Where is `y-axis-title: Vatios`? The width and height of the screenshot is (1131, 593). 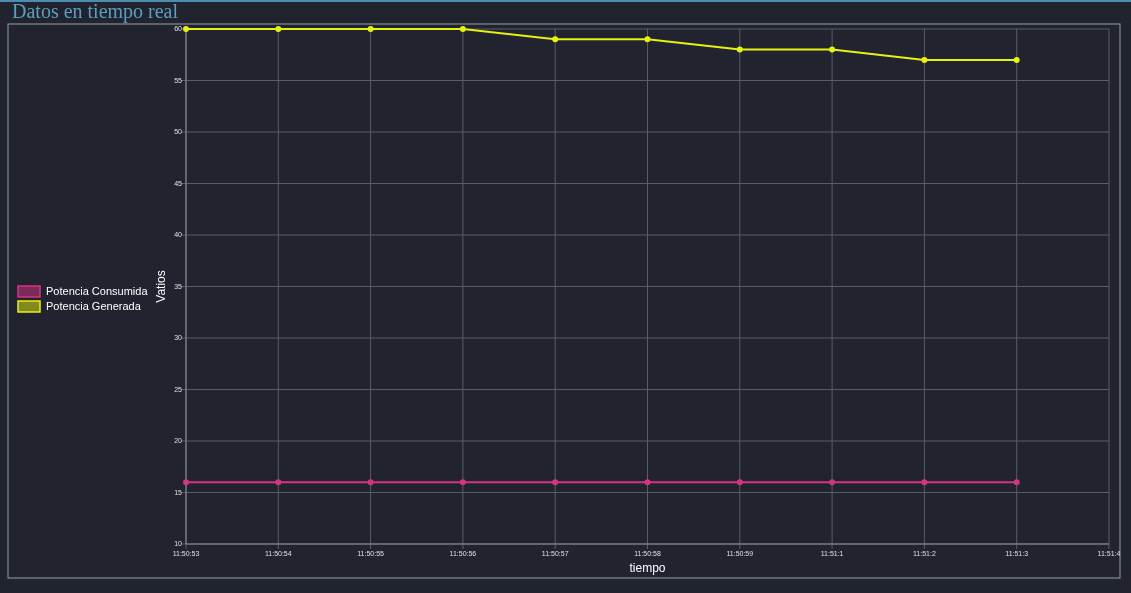 y-axis-title: Vatios is located at coordinates (161, 286).